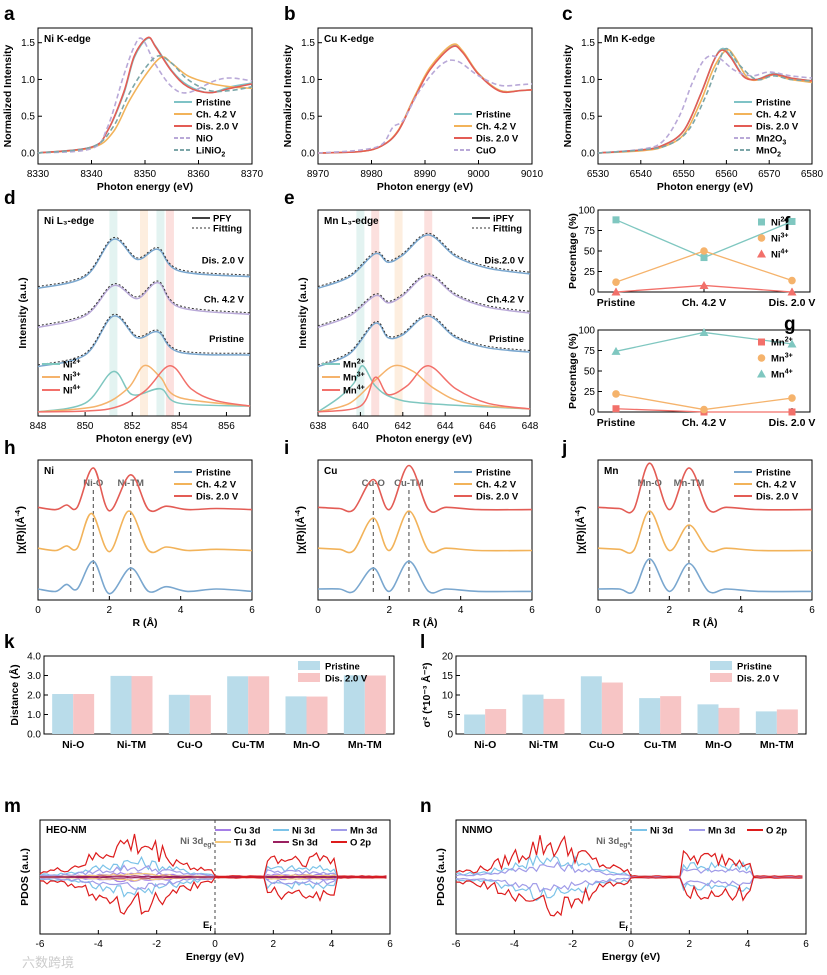  I want to click on x-tick-label: 648, so click(530, 426).